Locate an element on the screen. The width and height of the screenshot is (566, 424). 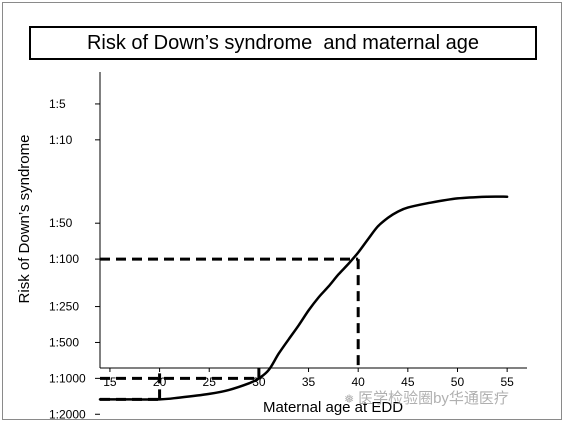
y-tick-label: 1:1000 is located at coordinates (67, 378).